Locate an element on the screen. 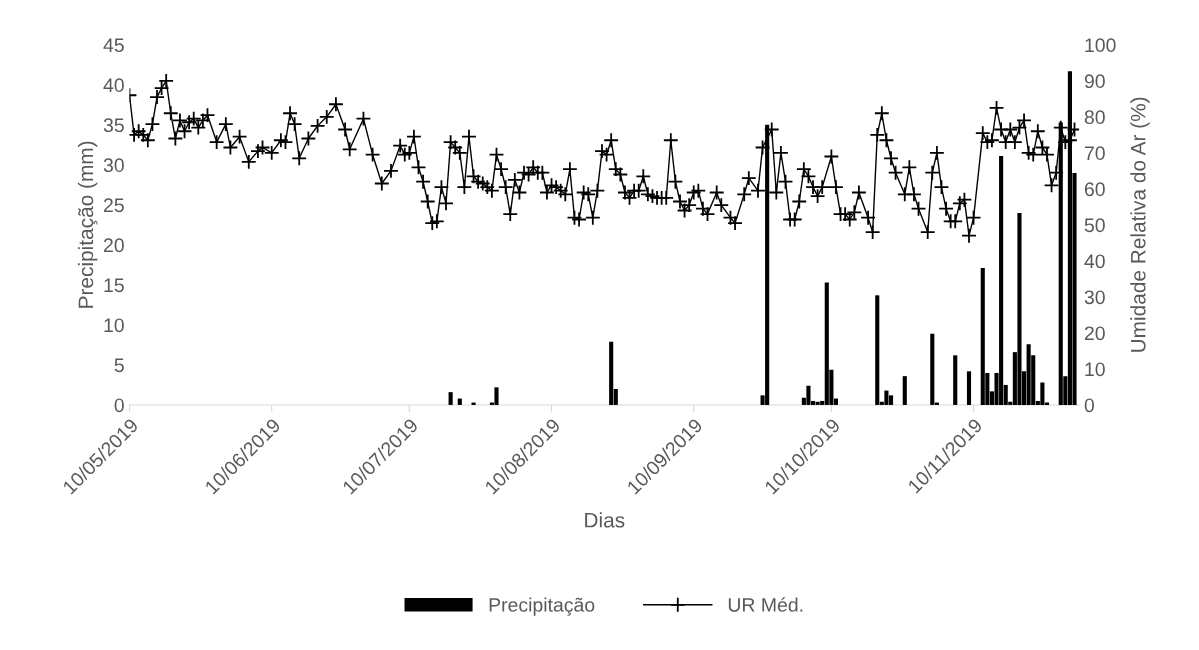  y2-tick-label: 0 is located at coordinates (1089, 405).